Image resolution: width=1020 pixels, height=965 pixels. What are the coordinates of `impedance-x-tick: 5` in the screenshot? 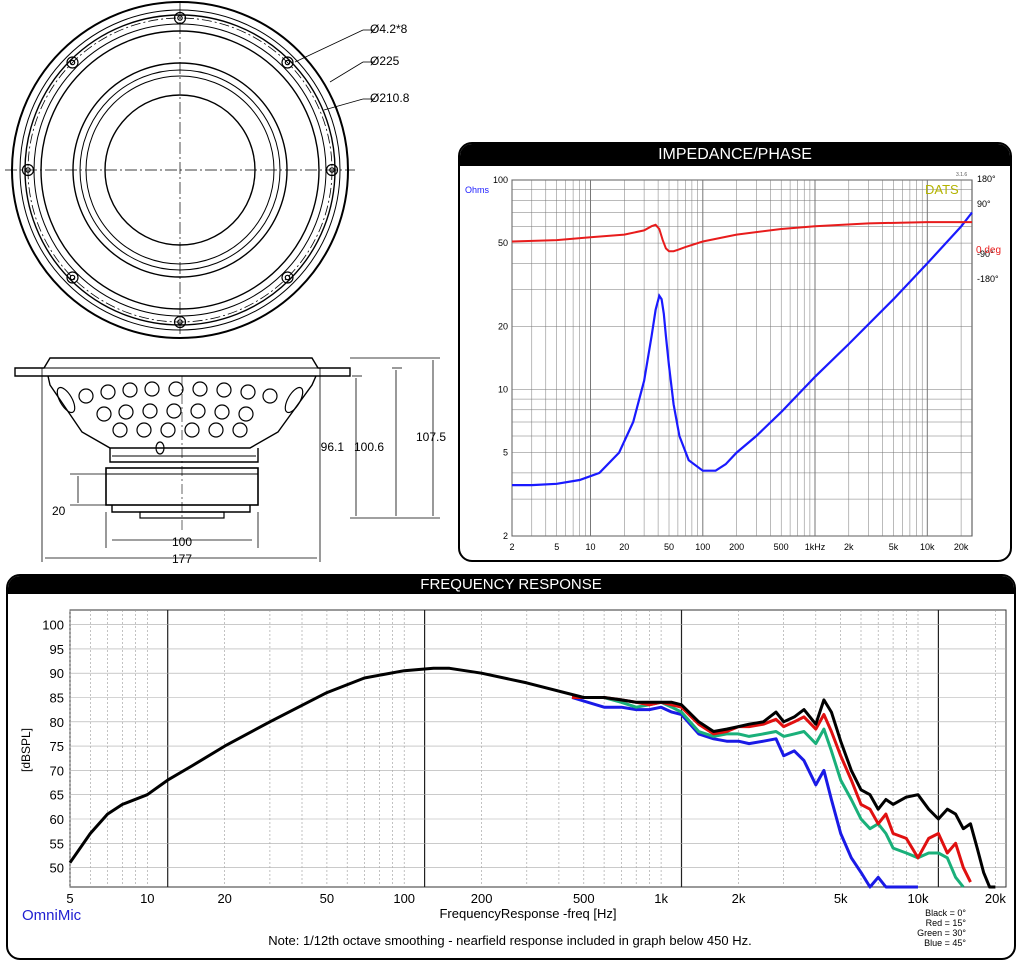 It's located at (556, 547).